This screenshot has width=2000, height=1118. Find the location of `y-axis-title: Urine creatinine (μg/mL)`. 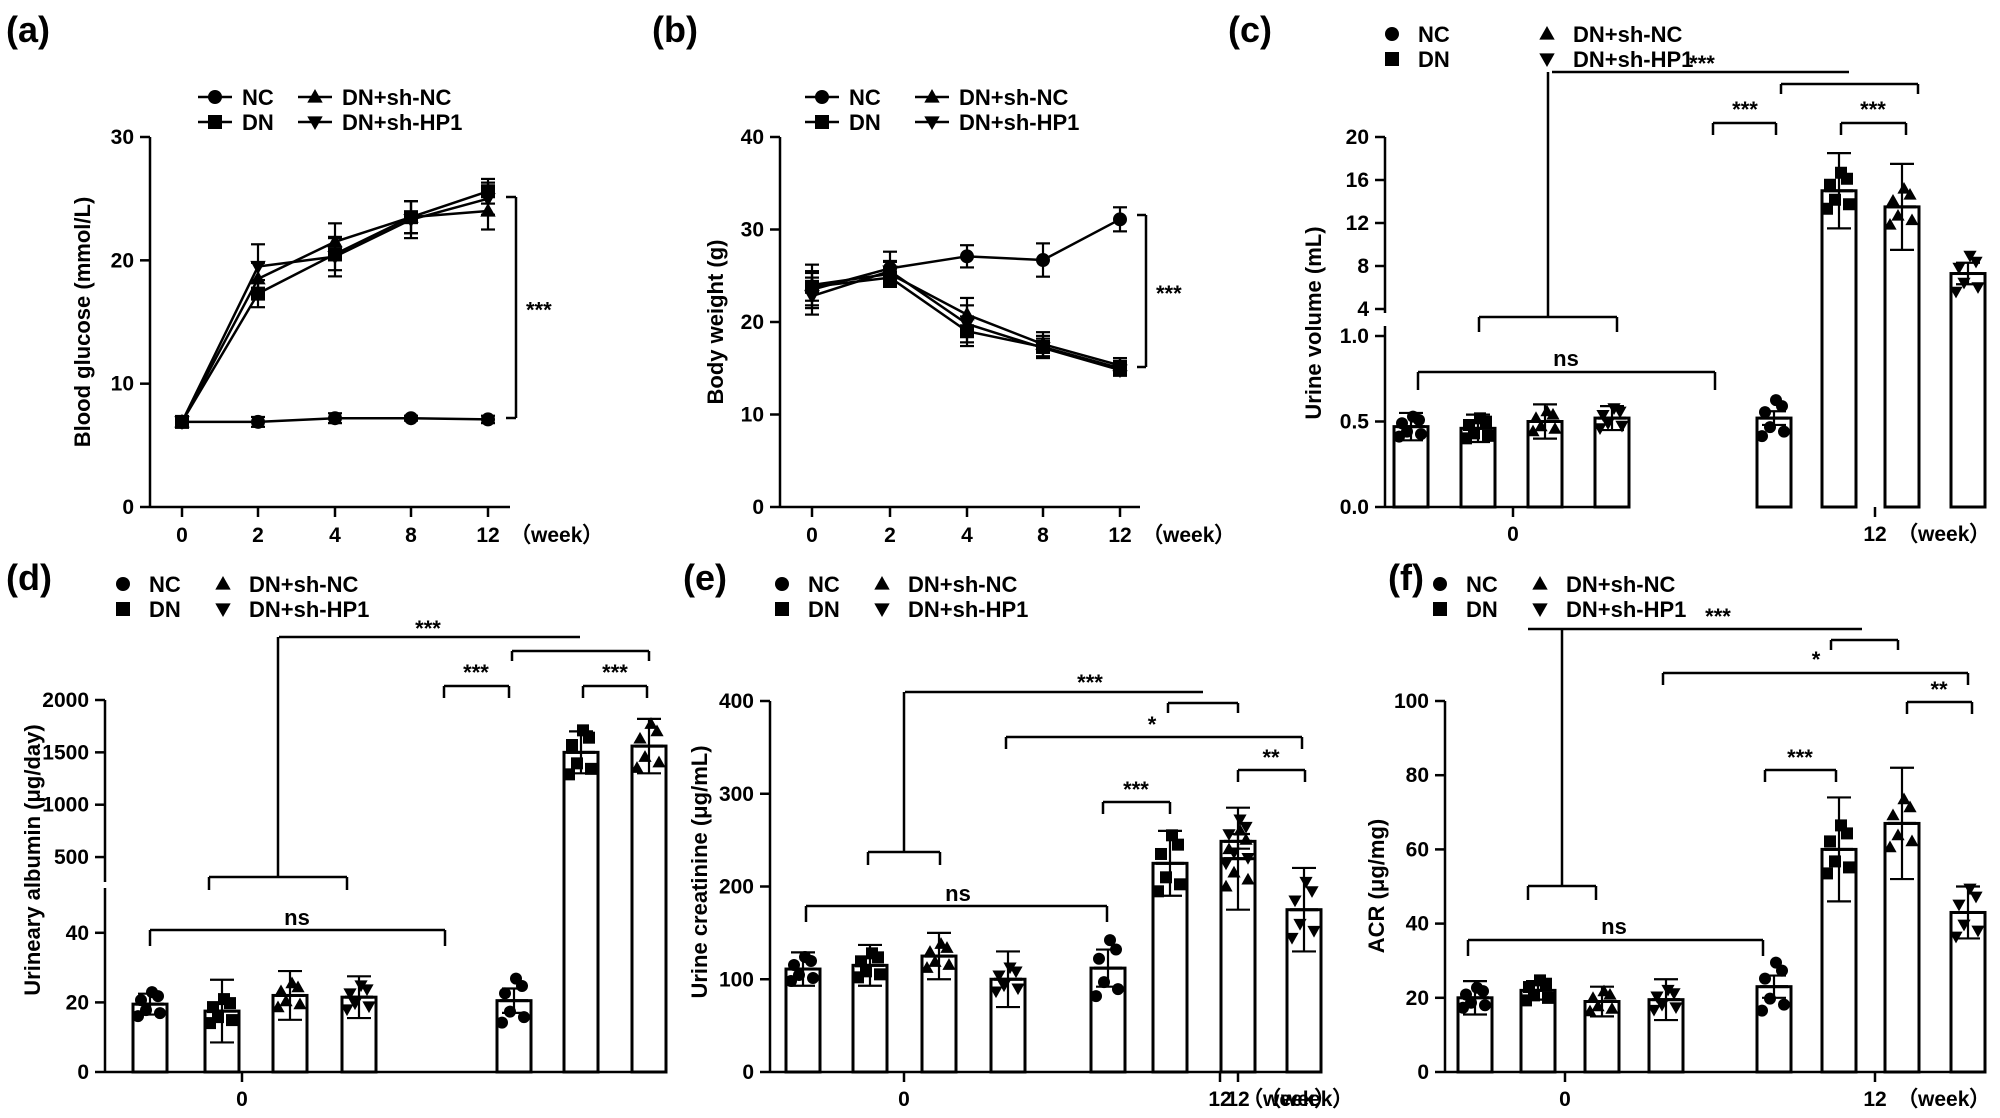

y-axis-title: Urine creatinine (μg/mL) is located at coordinates (699, 871).